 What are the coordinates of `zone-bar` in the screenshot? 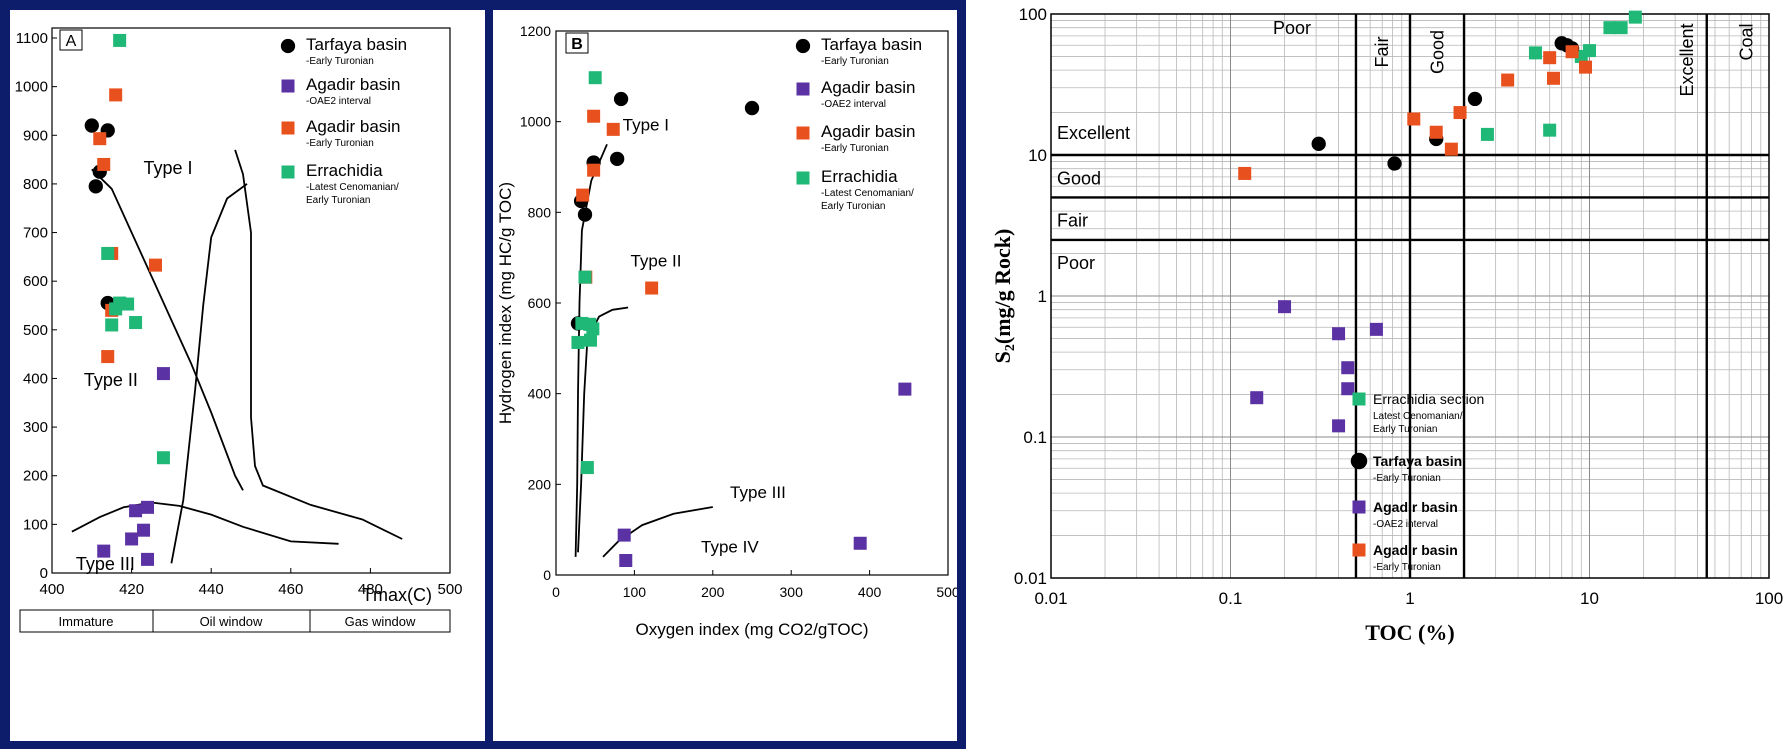 It's located at (235, 621).